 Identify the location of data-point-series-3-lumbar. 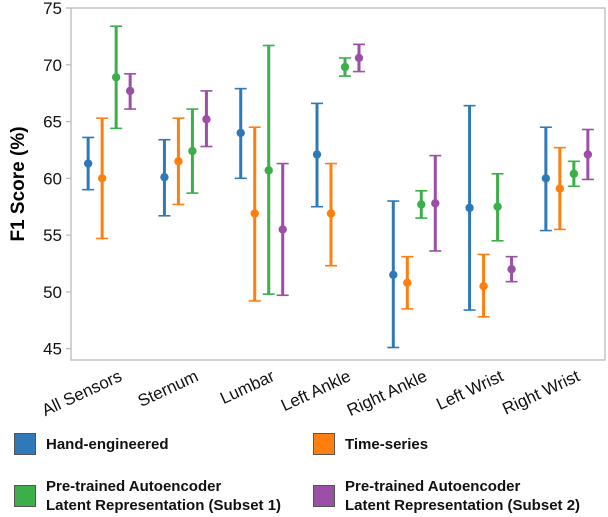
(282, 229).